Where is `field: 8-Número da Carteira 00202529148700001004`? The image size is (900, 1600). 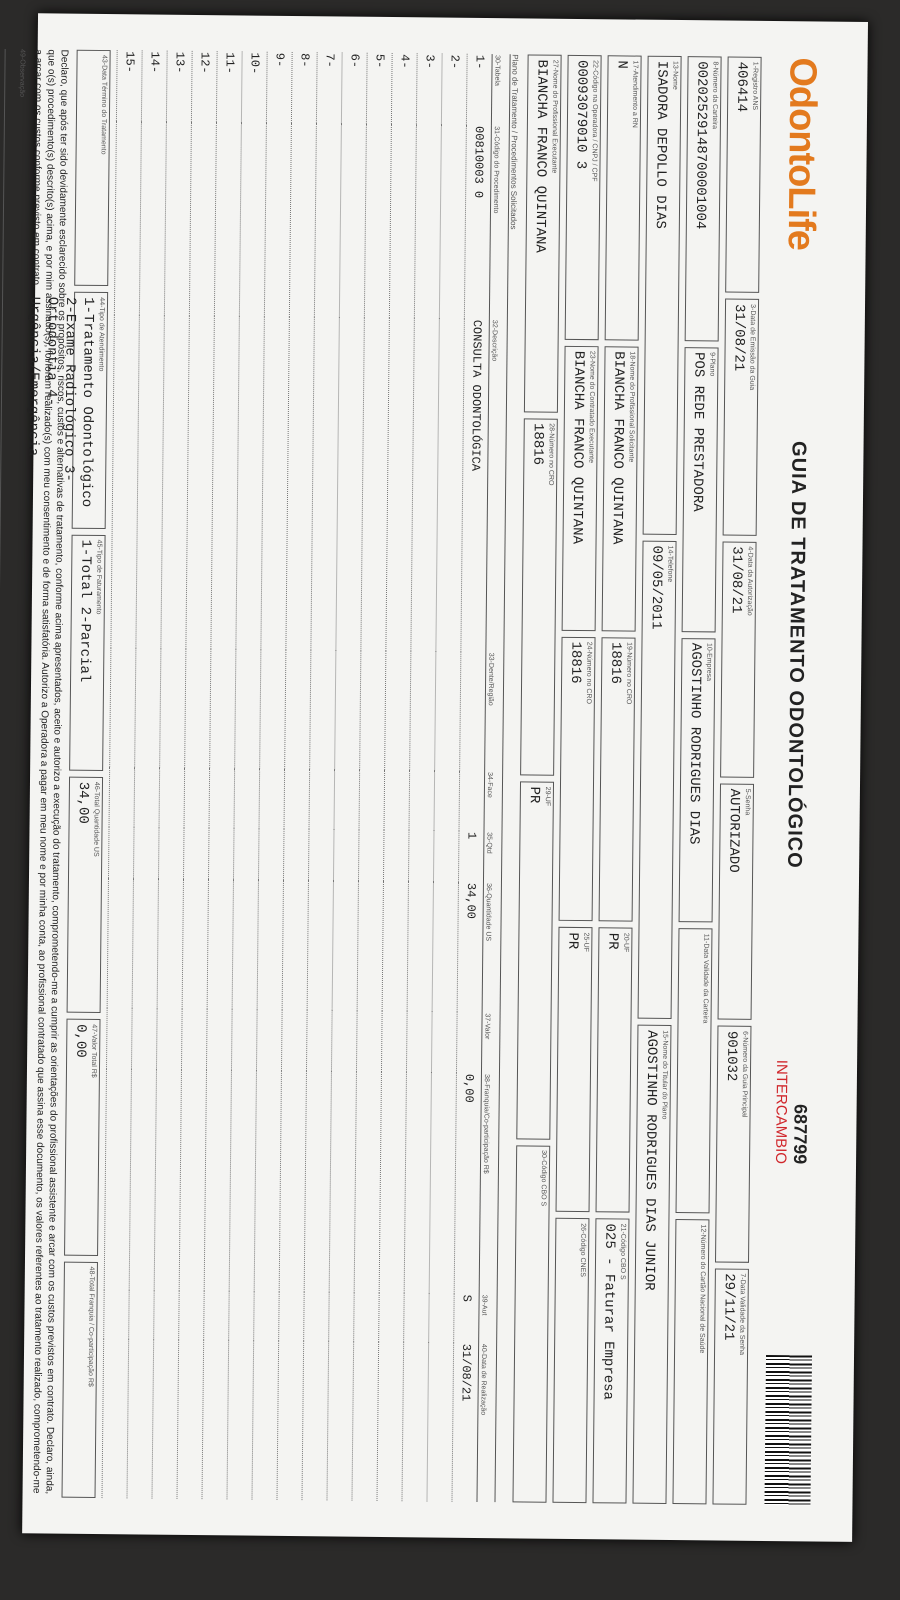
field: 8-Número da Carteira 00202529148700001004 is located at coordinates (703, 199).